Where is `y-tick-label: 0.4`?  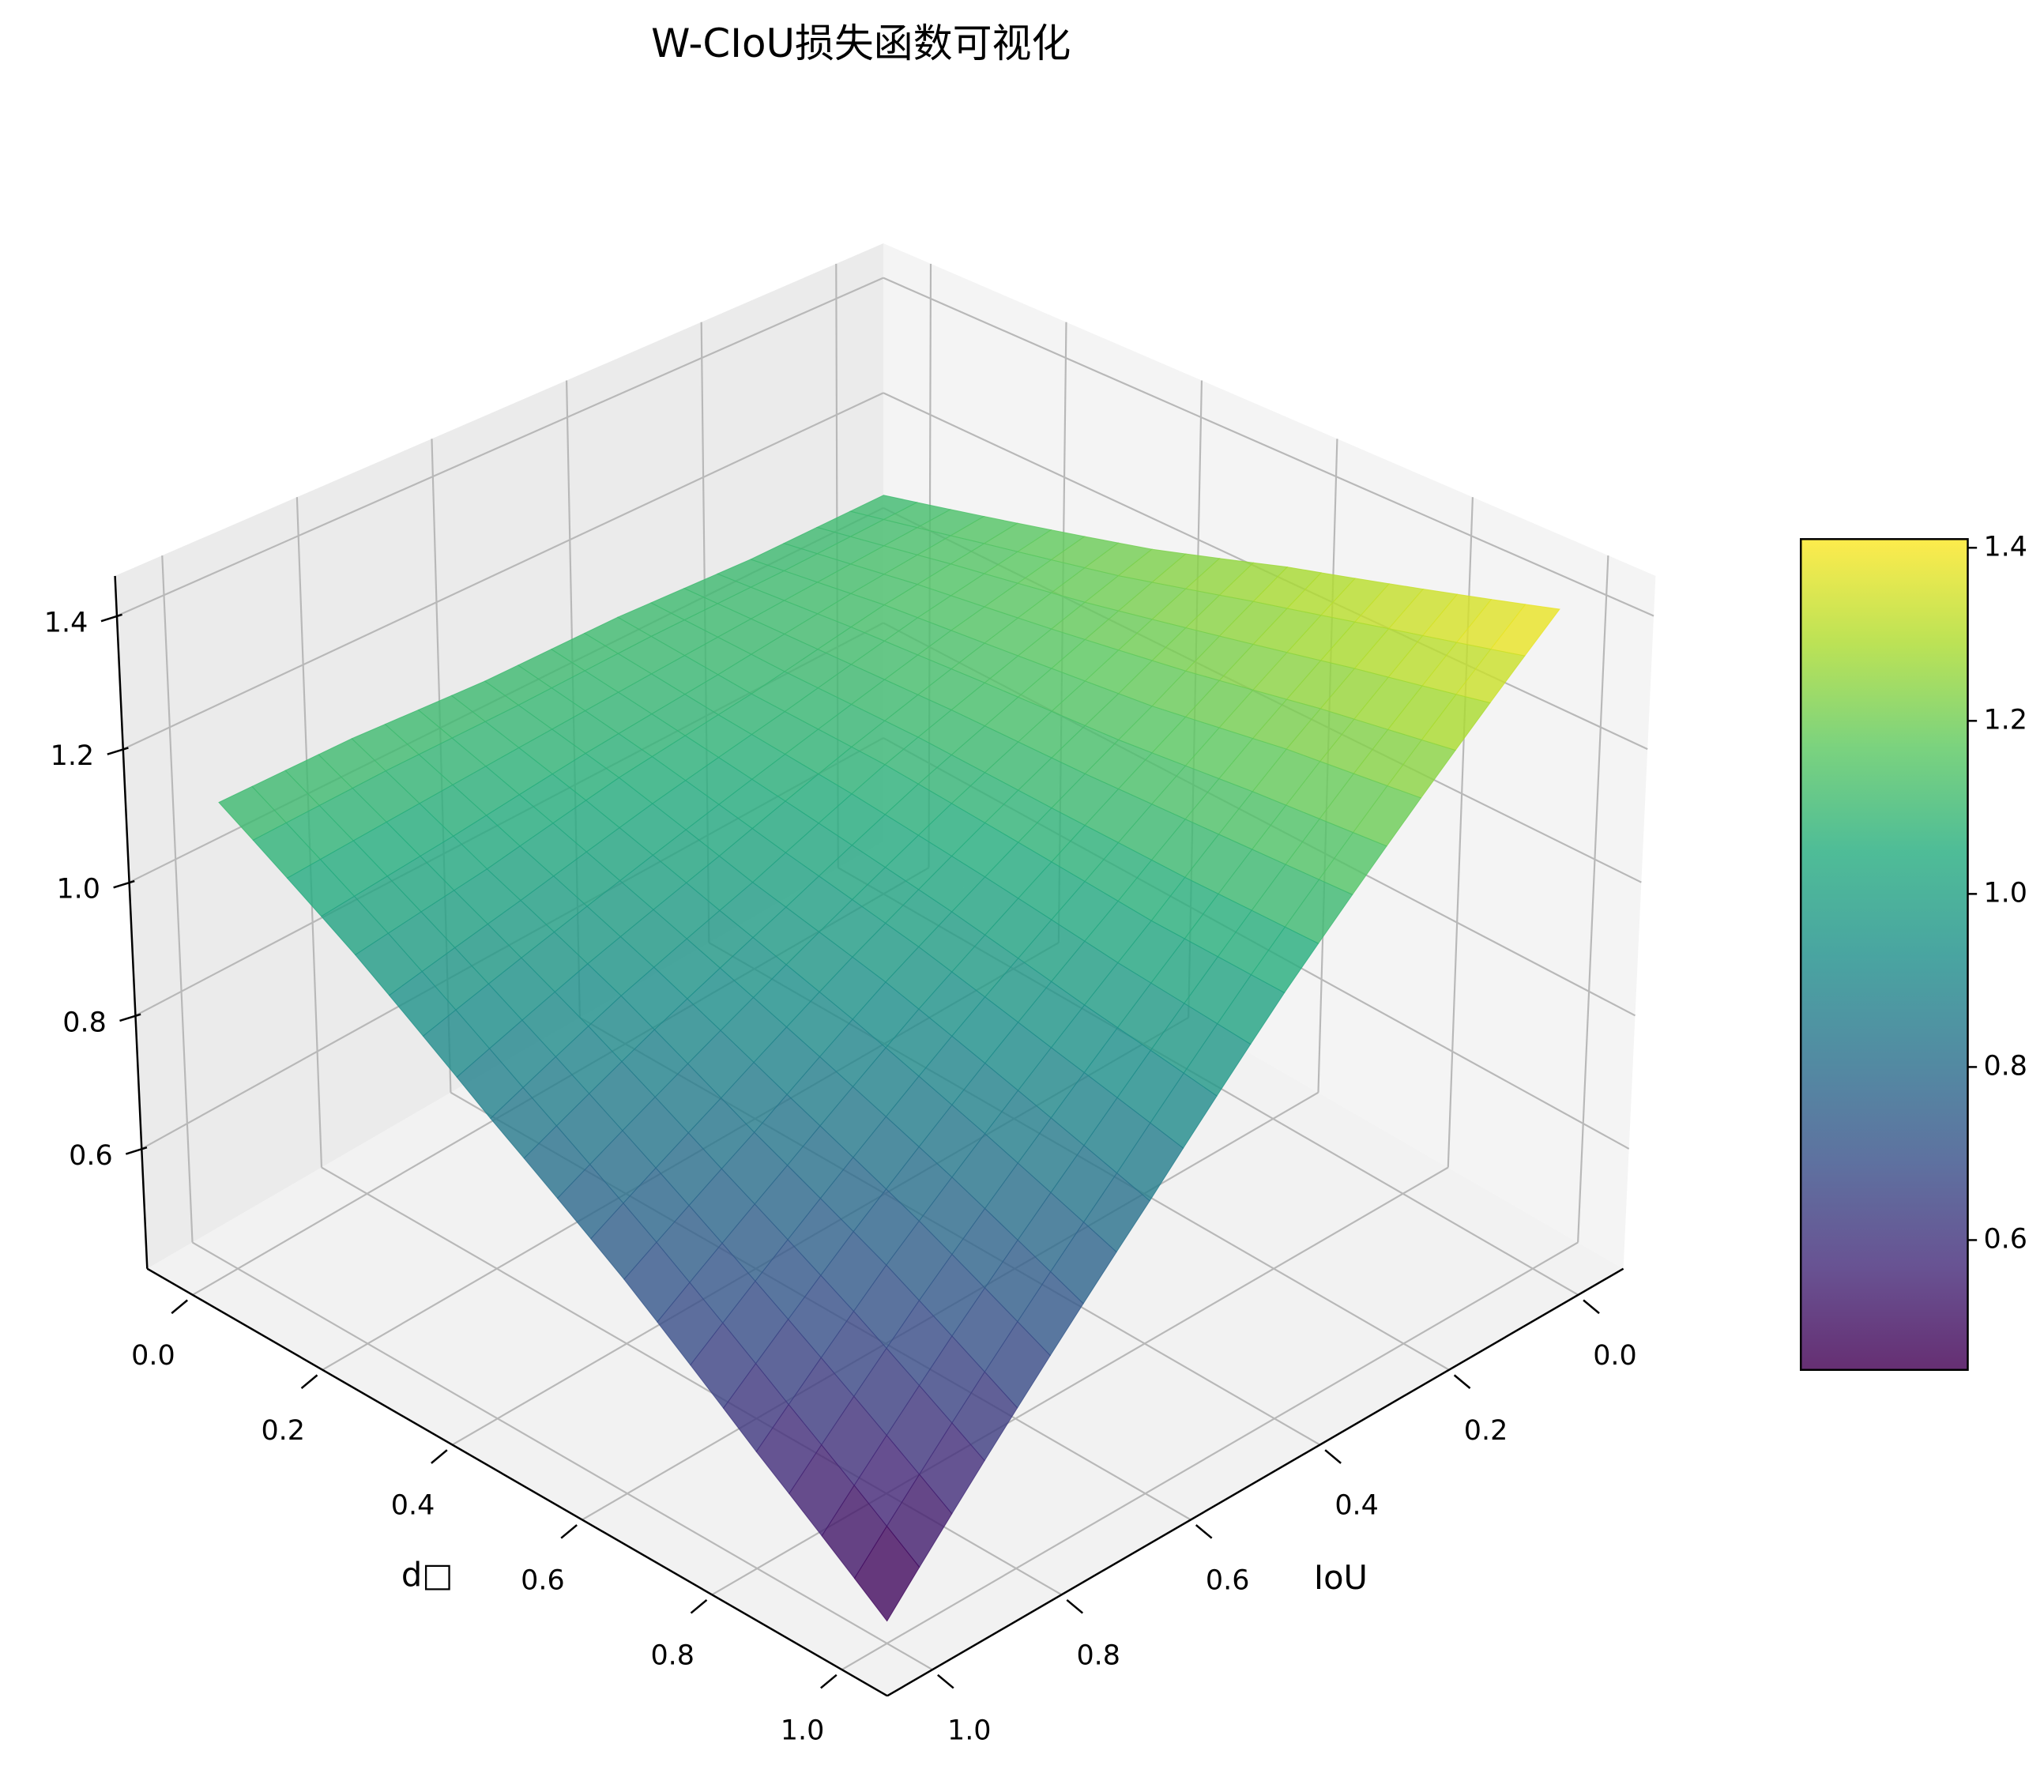 y-tick-label: 0.4 is located at coordinates (413, 1506).